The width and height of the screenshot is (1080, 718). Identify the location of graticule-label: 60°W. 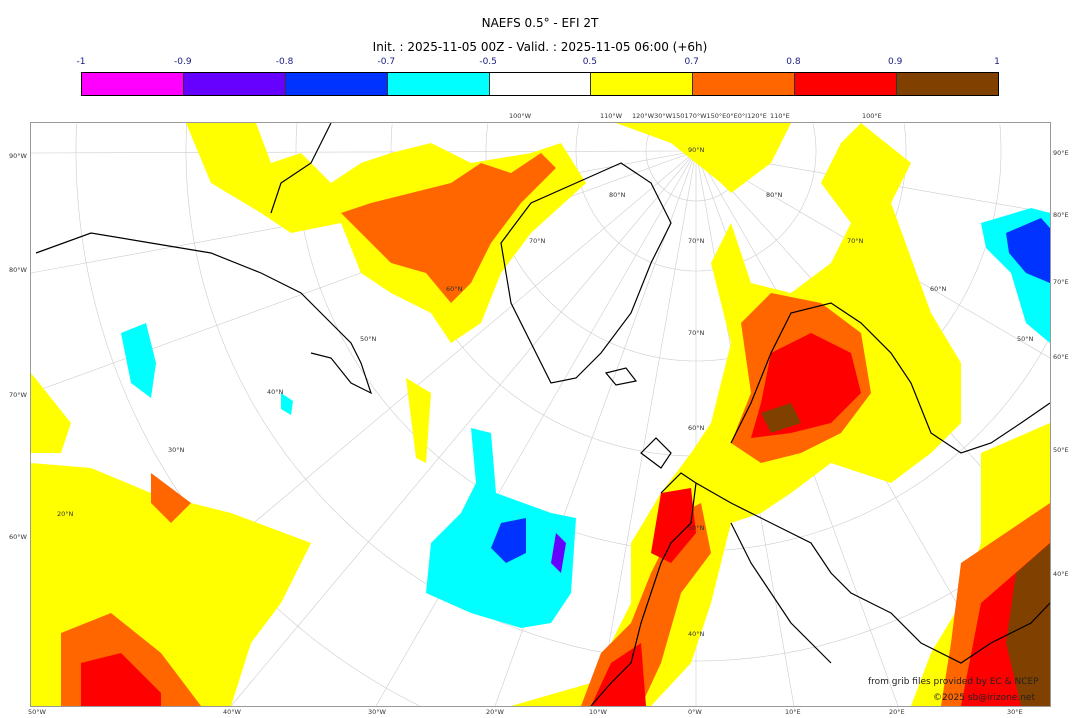
(18, 537).